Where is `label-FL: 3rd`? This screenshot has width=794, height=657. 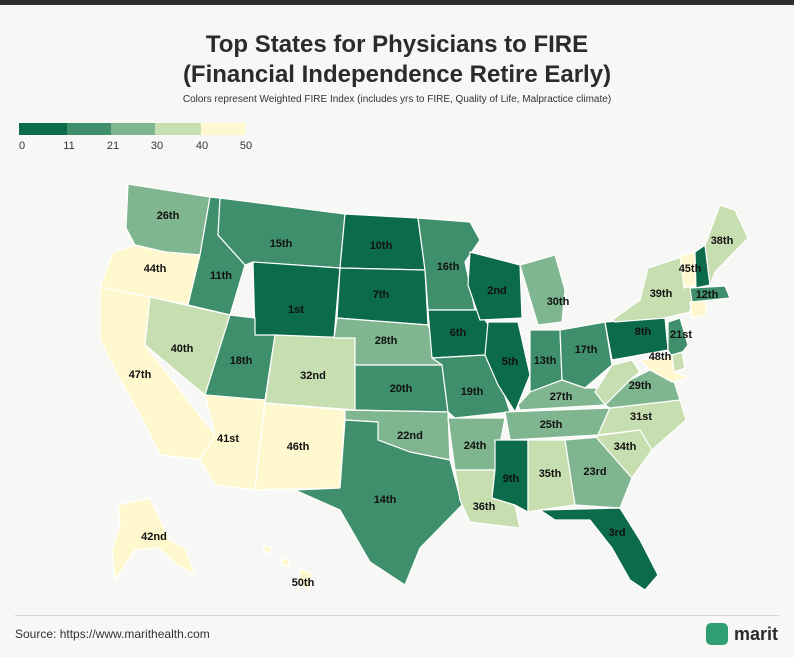 label-FL: 3rd is located at coordinates (616, 533).